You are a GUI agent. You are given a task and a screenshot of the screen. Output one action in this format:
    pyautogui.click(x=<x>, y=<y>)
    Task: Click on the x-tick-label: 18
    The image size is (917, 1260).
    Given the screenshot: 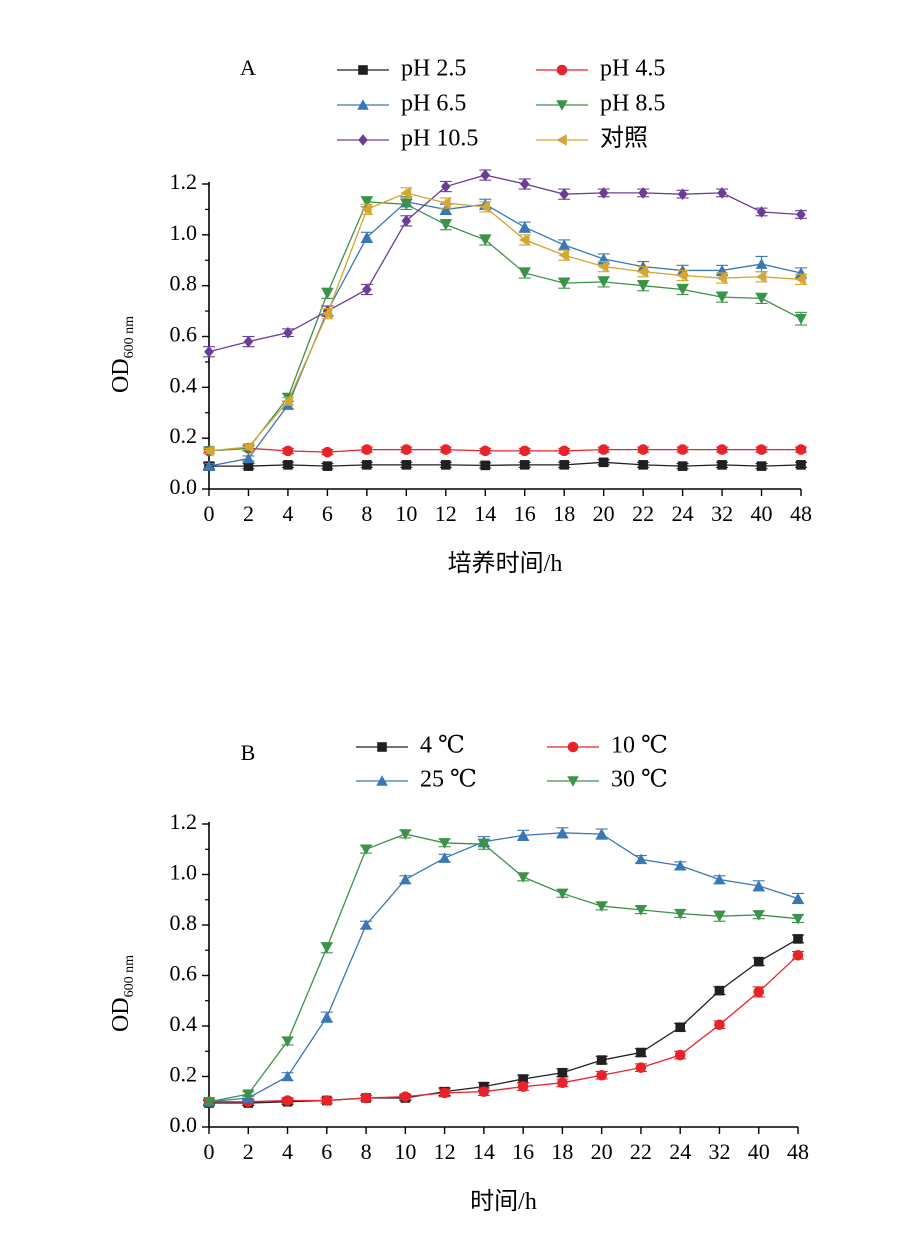 What is the action you would take?
    pyautogui.click(x=564, y=513)
    